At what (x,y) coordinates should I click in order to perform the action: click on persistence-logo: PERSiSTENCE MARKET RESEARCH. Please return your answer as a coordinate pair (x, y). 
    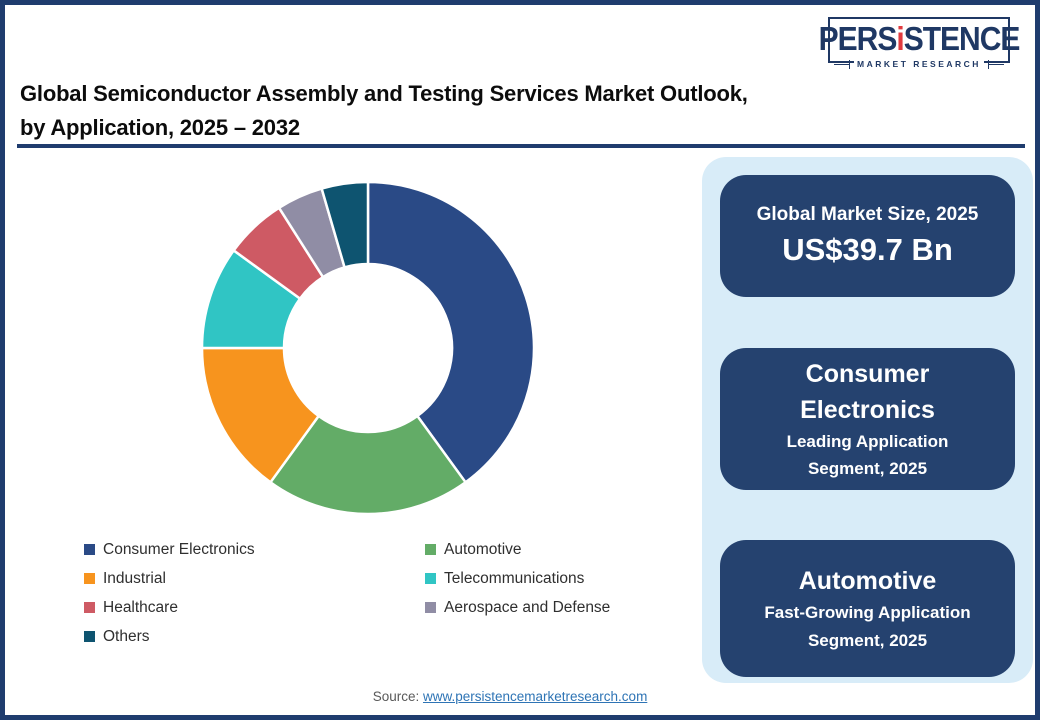
    Looking at the image, I should click on (919, 43).